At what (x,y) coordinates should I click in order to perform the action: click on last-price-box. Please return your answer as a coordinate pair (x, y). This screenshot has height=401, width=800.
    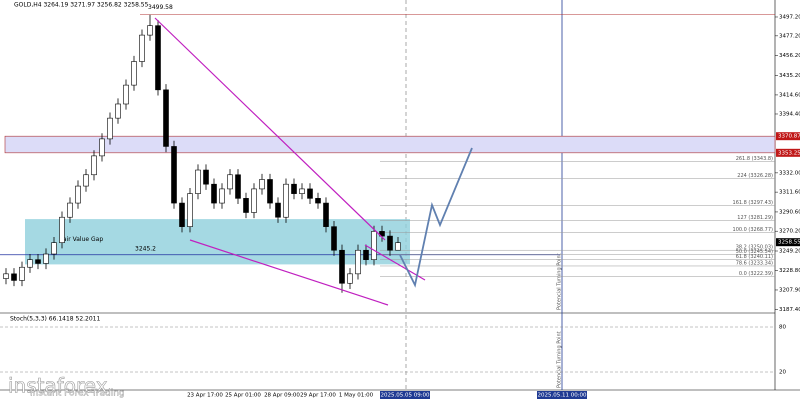
    Looking at the image, I should click on (788, 242).